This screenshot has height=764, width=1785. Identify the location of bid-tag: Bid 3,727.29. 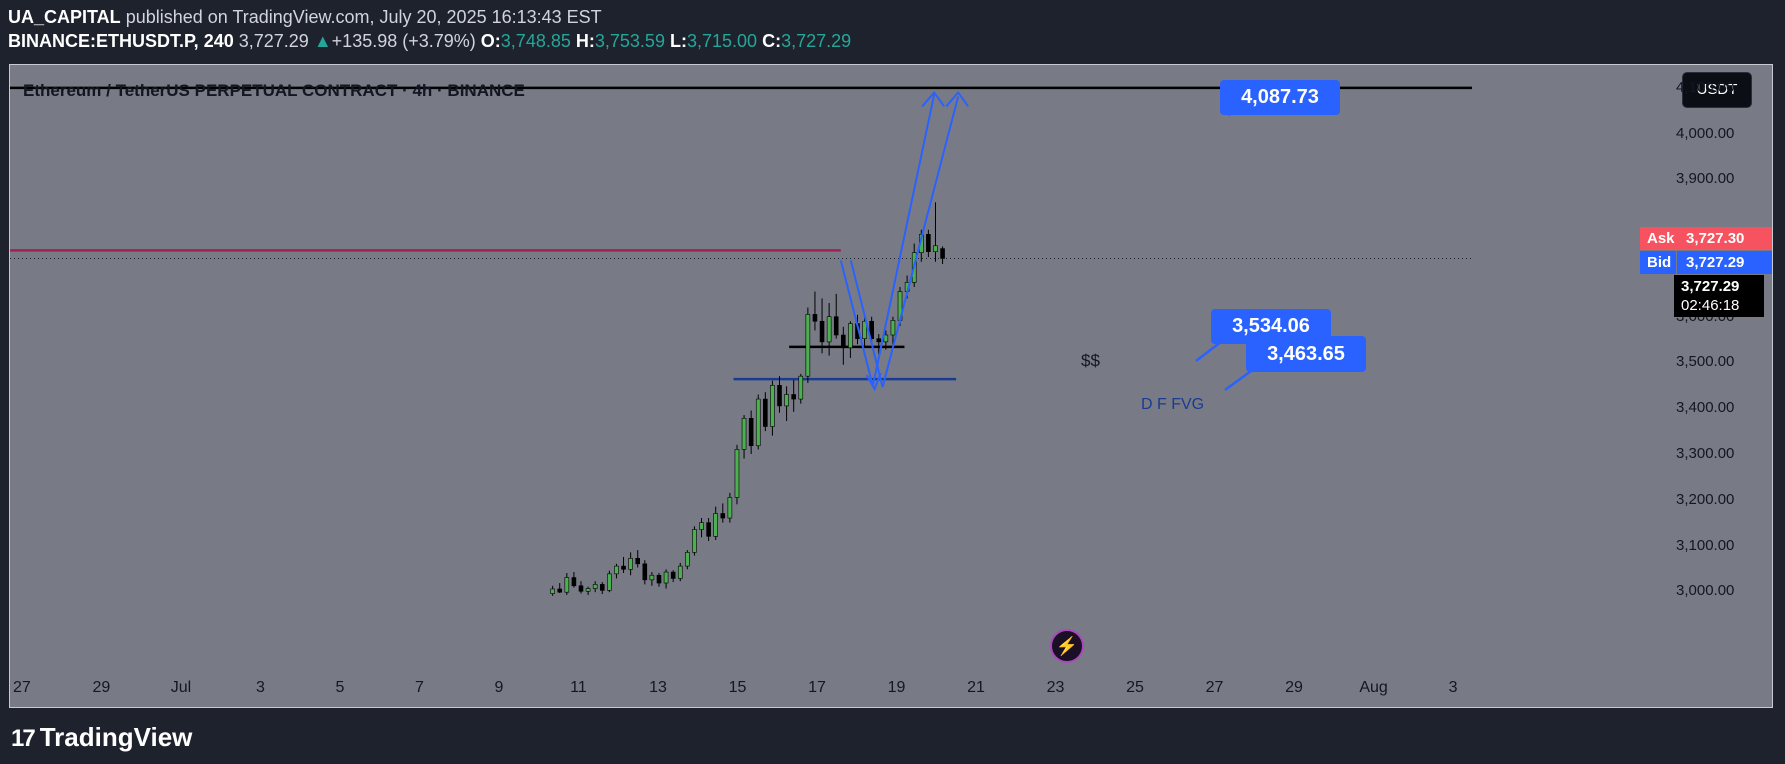
(1706, 262).